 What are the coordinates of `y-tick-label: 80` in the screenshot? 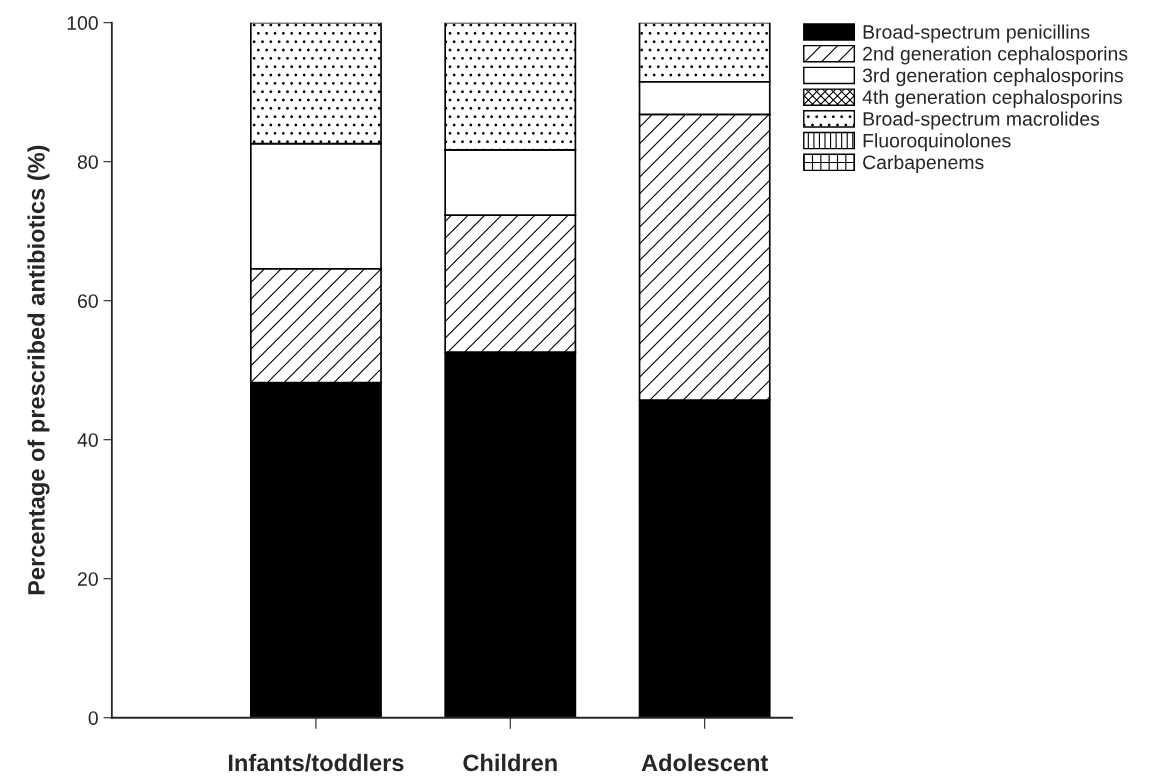 It's located at (87, 162).